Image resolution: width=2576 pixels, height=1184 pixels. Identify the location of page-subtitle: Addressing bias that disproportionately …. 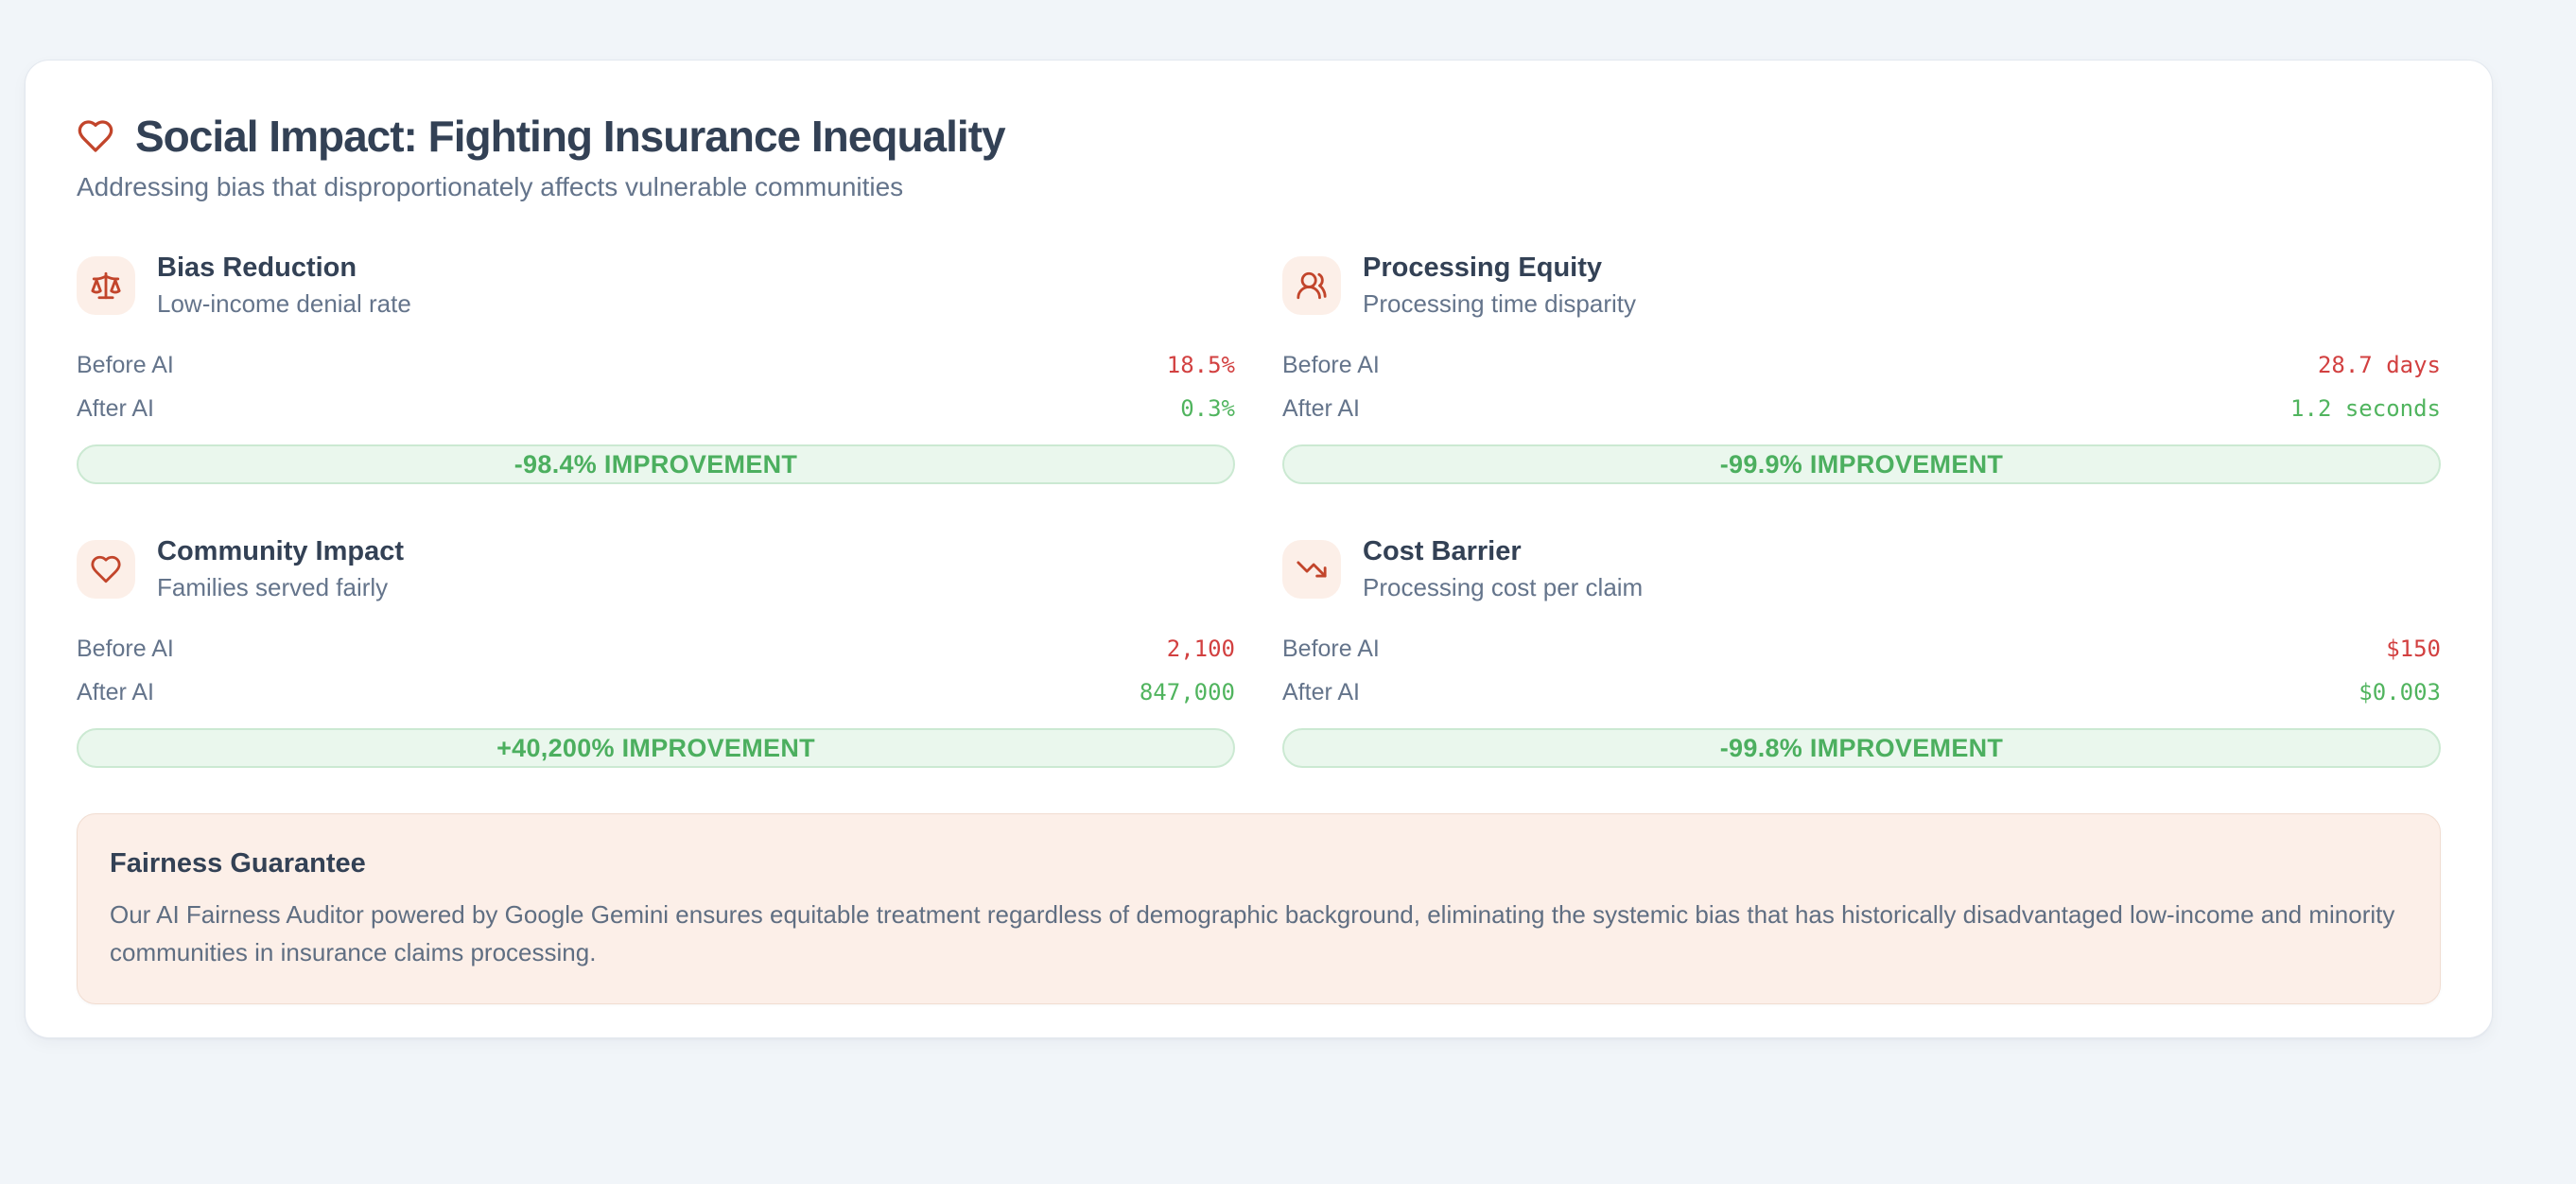
(490, 186).